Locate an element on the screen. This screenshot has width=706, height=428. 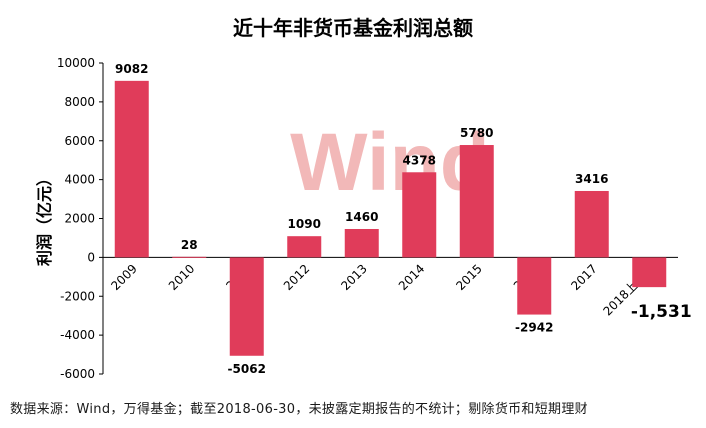
x-tick-label: 2012 is located at coordinates (296, 277).